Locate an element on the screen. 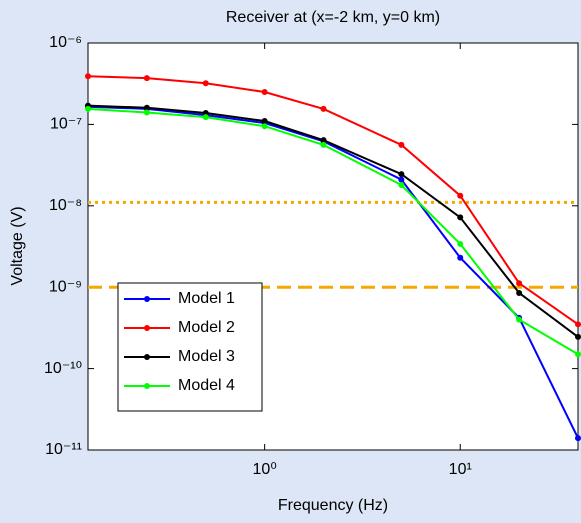 This screenshot has width=581, height=523. chart-title: Receiver at (x=-2 km, y=0 km) is located at coordinates (333, 17).